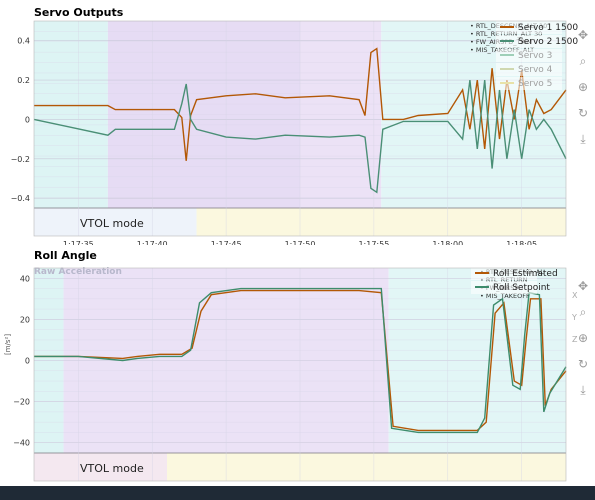 This screenshot has width=595, height=500. I want to click on chart-title: Servo Outputs, so click(79, 12).